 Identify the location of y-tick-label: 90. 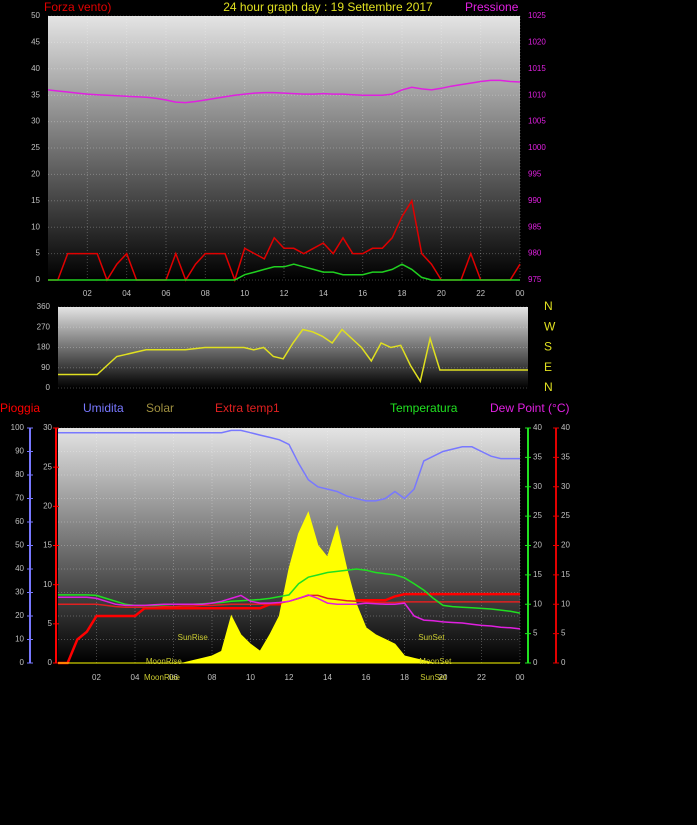
(45, 367).